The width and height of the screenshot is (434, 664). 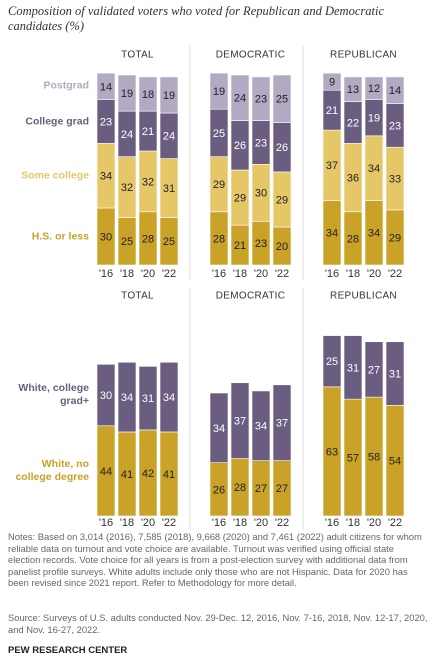 What do you see at coordinates (363, 55) in the screenshot?
I see `panel-title: REPUBLICAN` at bounding box center [363, 55].